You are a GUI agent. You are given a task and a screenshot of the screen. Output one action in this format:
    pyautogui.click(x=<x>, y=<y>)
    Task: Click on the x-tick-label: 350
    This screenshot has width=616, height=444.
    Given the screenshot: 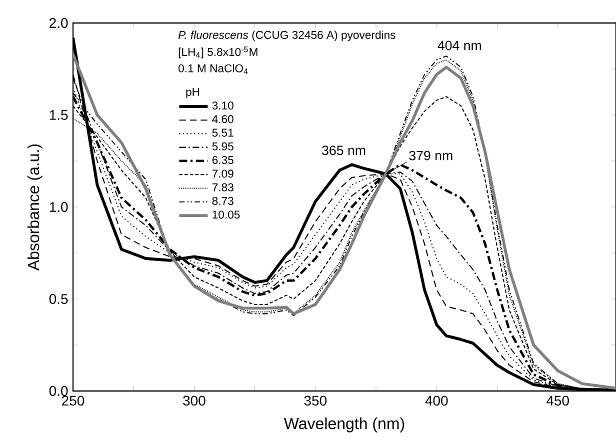 What is the action you would take?
    pyautogui.click(x=315, y=401)
    